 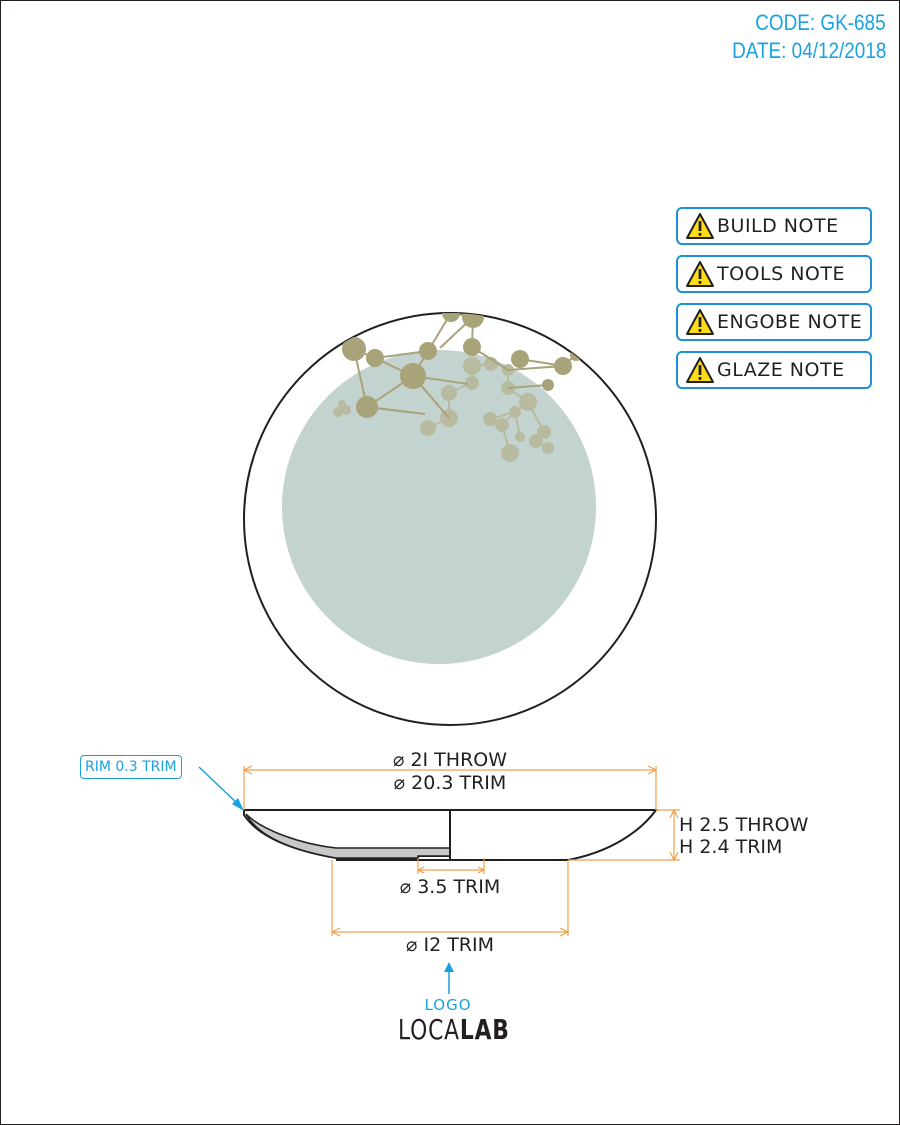 I want to click on engobe-note-button: ENGOBE NOTE, so click(x=774, y=322).